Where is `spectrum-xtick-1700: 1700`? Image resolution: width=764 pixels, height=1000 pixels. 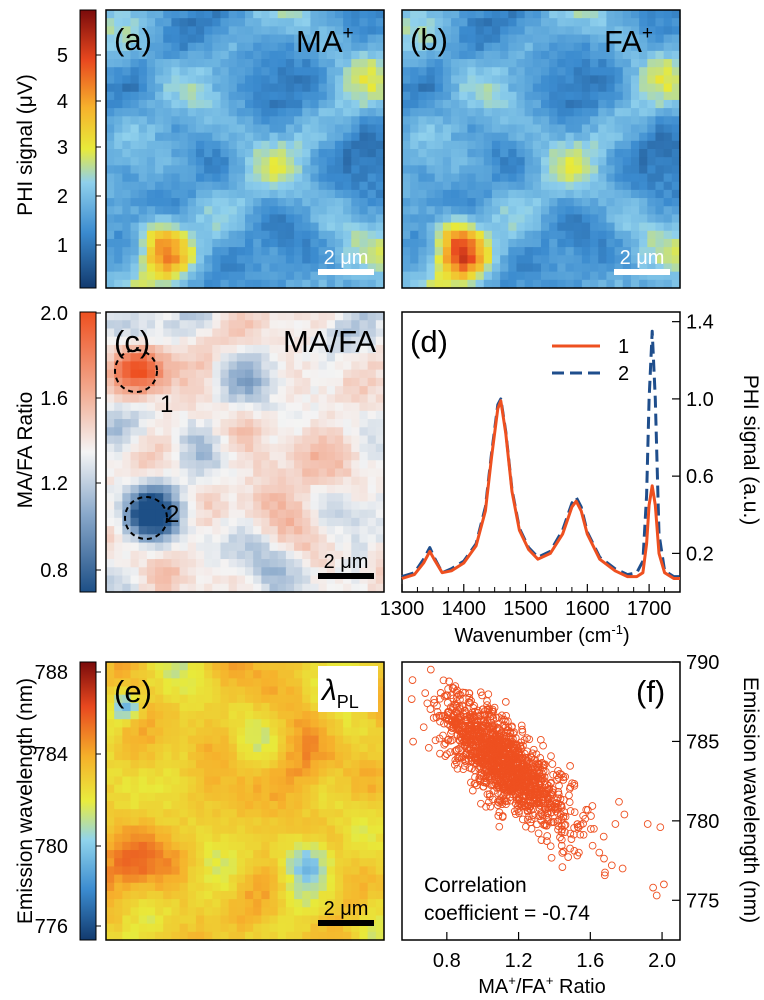
spectrum-xtick-1700: 1700 is located at coordinates (649, 609).